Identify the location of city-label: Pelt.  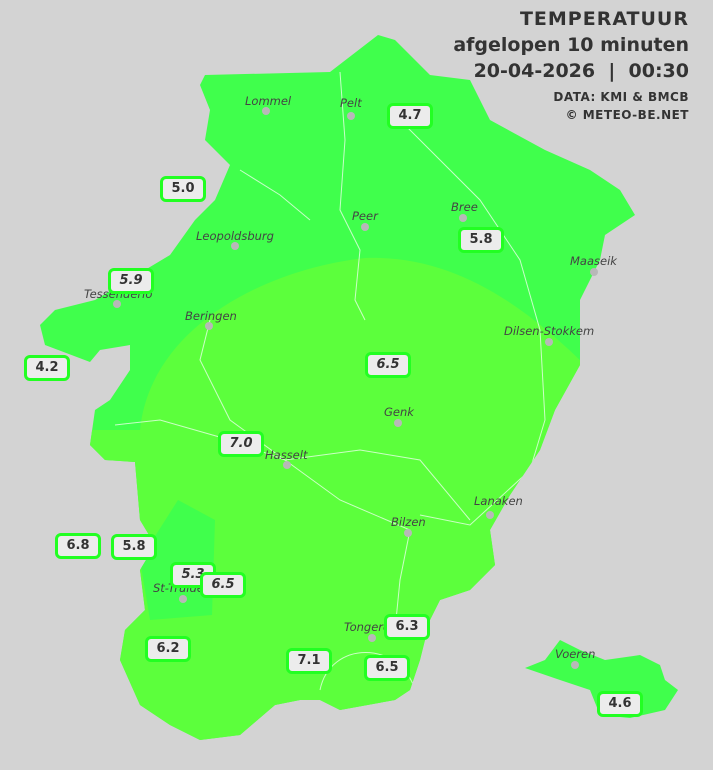
(351, 103).